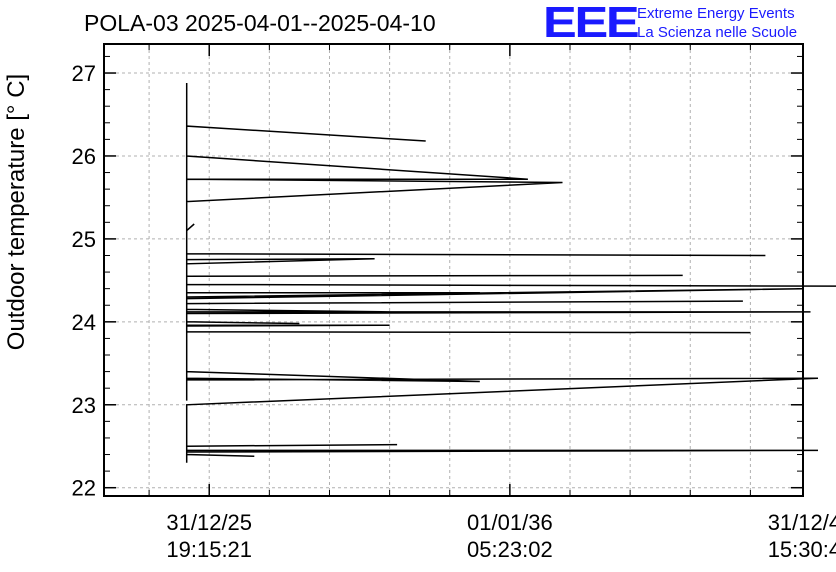 The width and height of the screenshot is (836, 572). I want to click on y-axis-label: Outdoor temperature [° C], so click(16, 212).